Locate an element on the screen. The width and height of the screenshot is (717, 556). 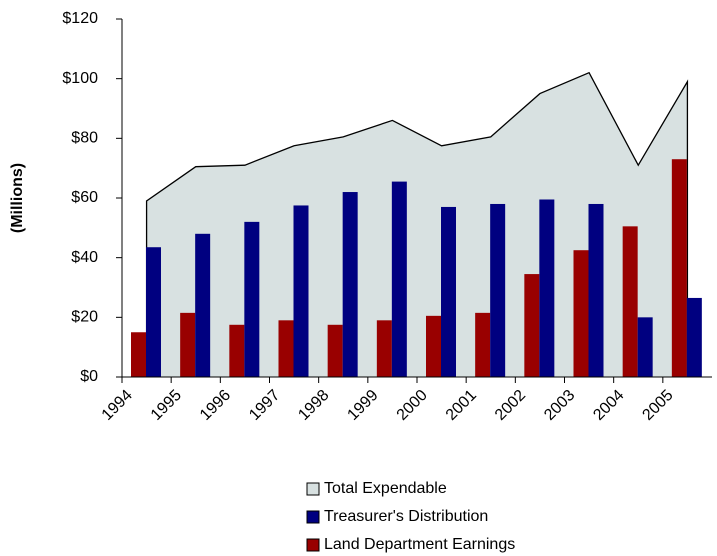
y-tick-label: $20 is located at coordinates (84, 317).